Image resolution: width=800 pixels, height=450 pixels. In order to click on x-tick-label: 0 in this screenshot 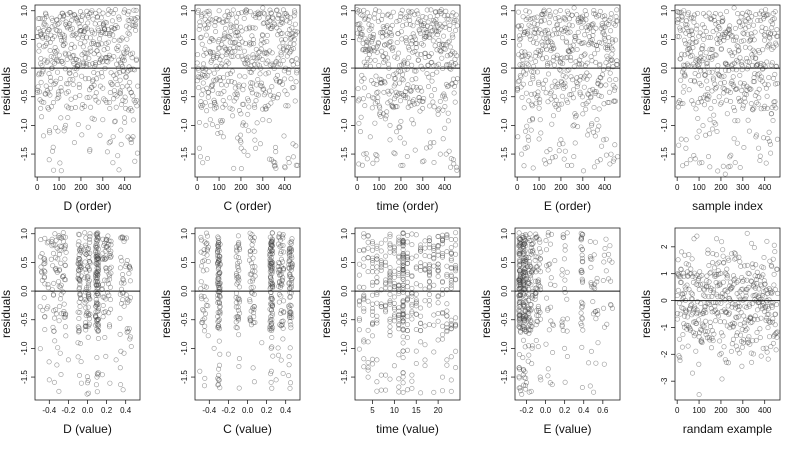, I will do `click(197, 187)`.